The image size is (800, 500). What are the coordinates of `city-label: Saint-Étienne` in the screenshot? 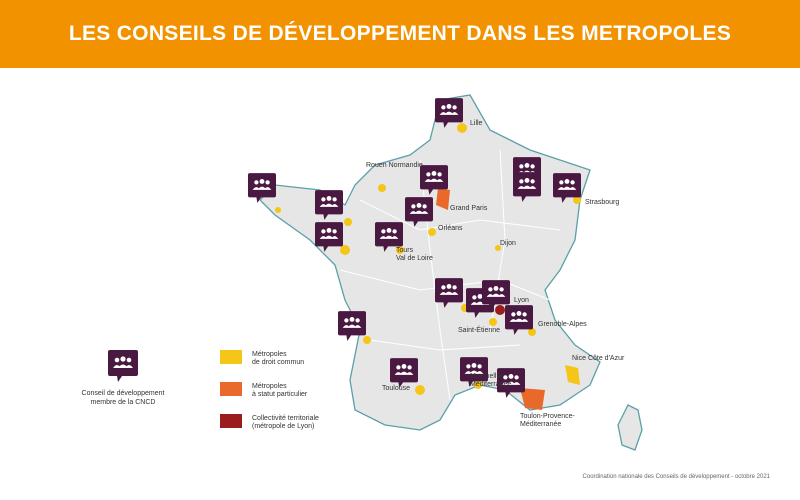 It's located at (479, 329).